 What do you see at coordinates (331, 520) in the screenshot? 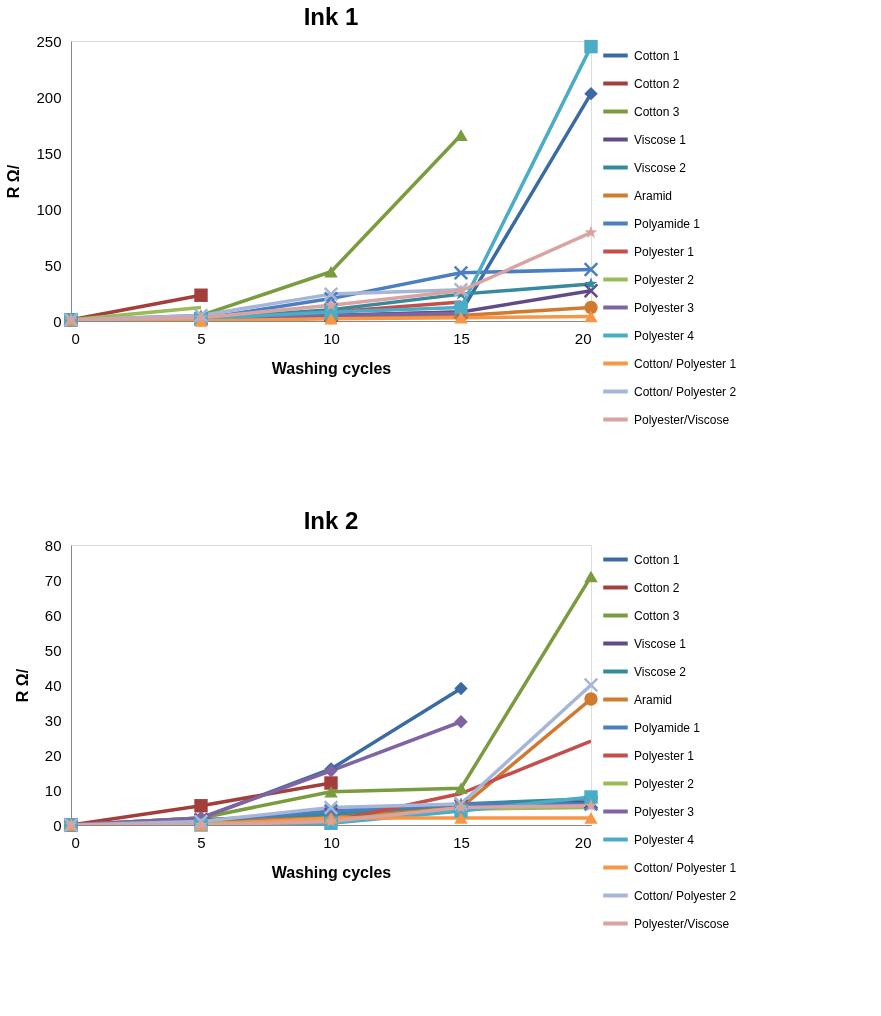
I see `chart-title: Ink 2` at bounding box center [331, 520].